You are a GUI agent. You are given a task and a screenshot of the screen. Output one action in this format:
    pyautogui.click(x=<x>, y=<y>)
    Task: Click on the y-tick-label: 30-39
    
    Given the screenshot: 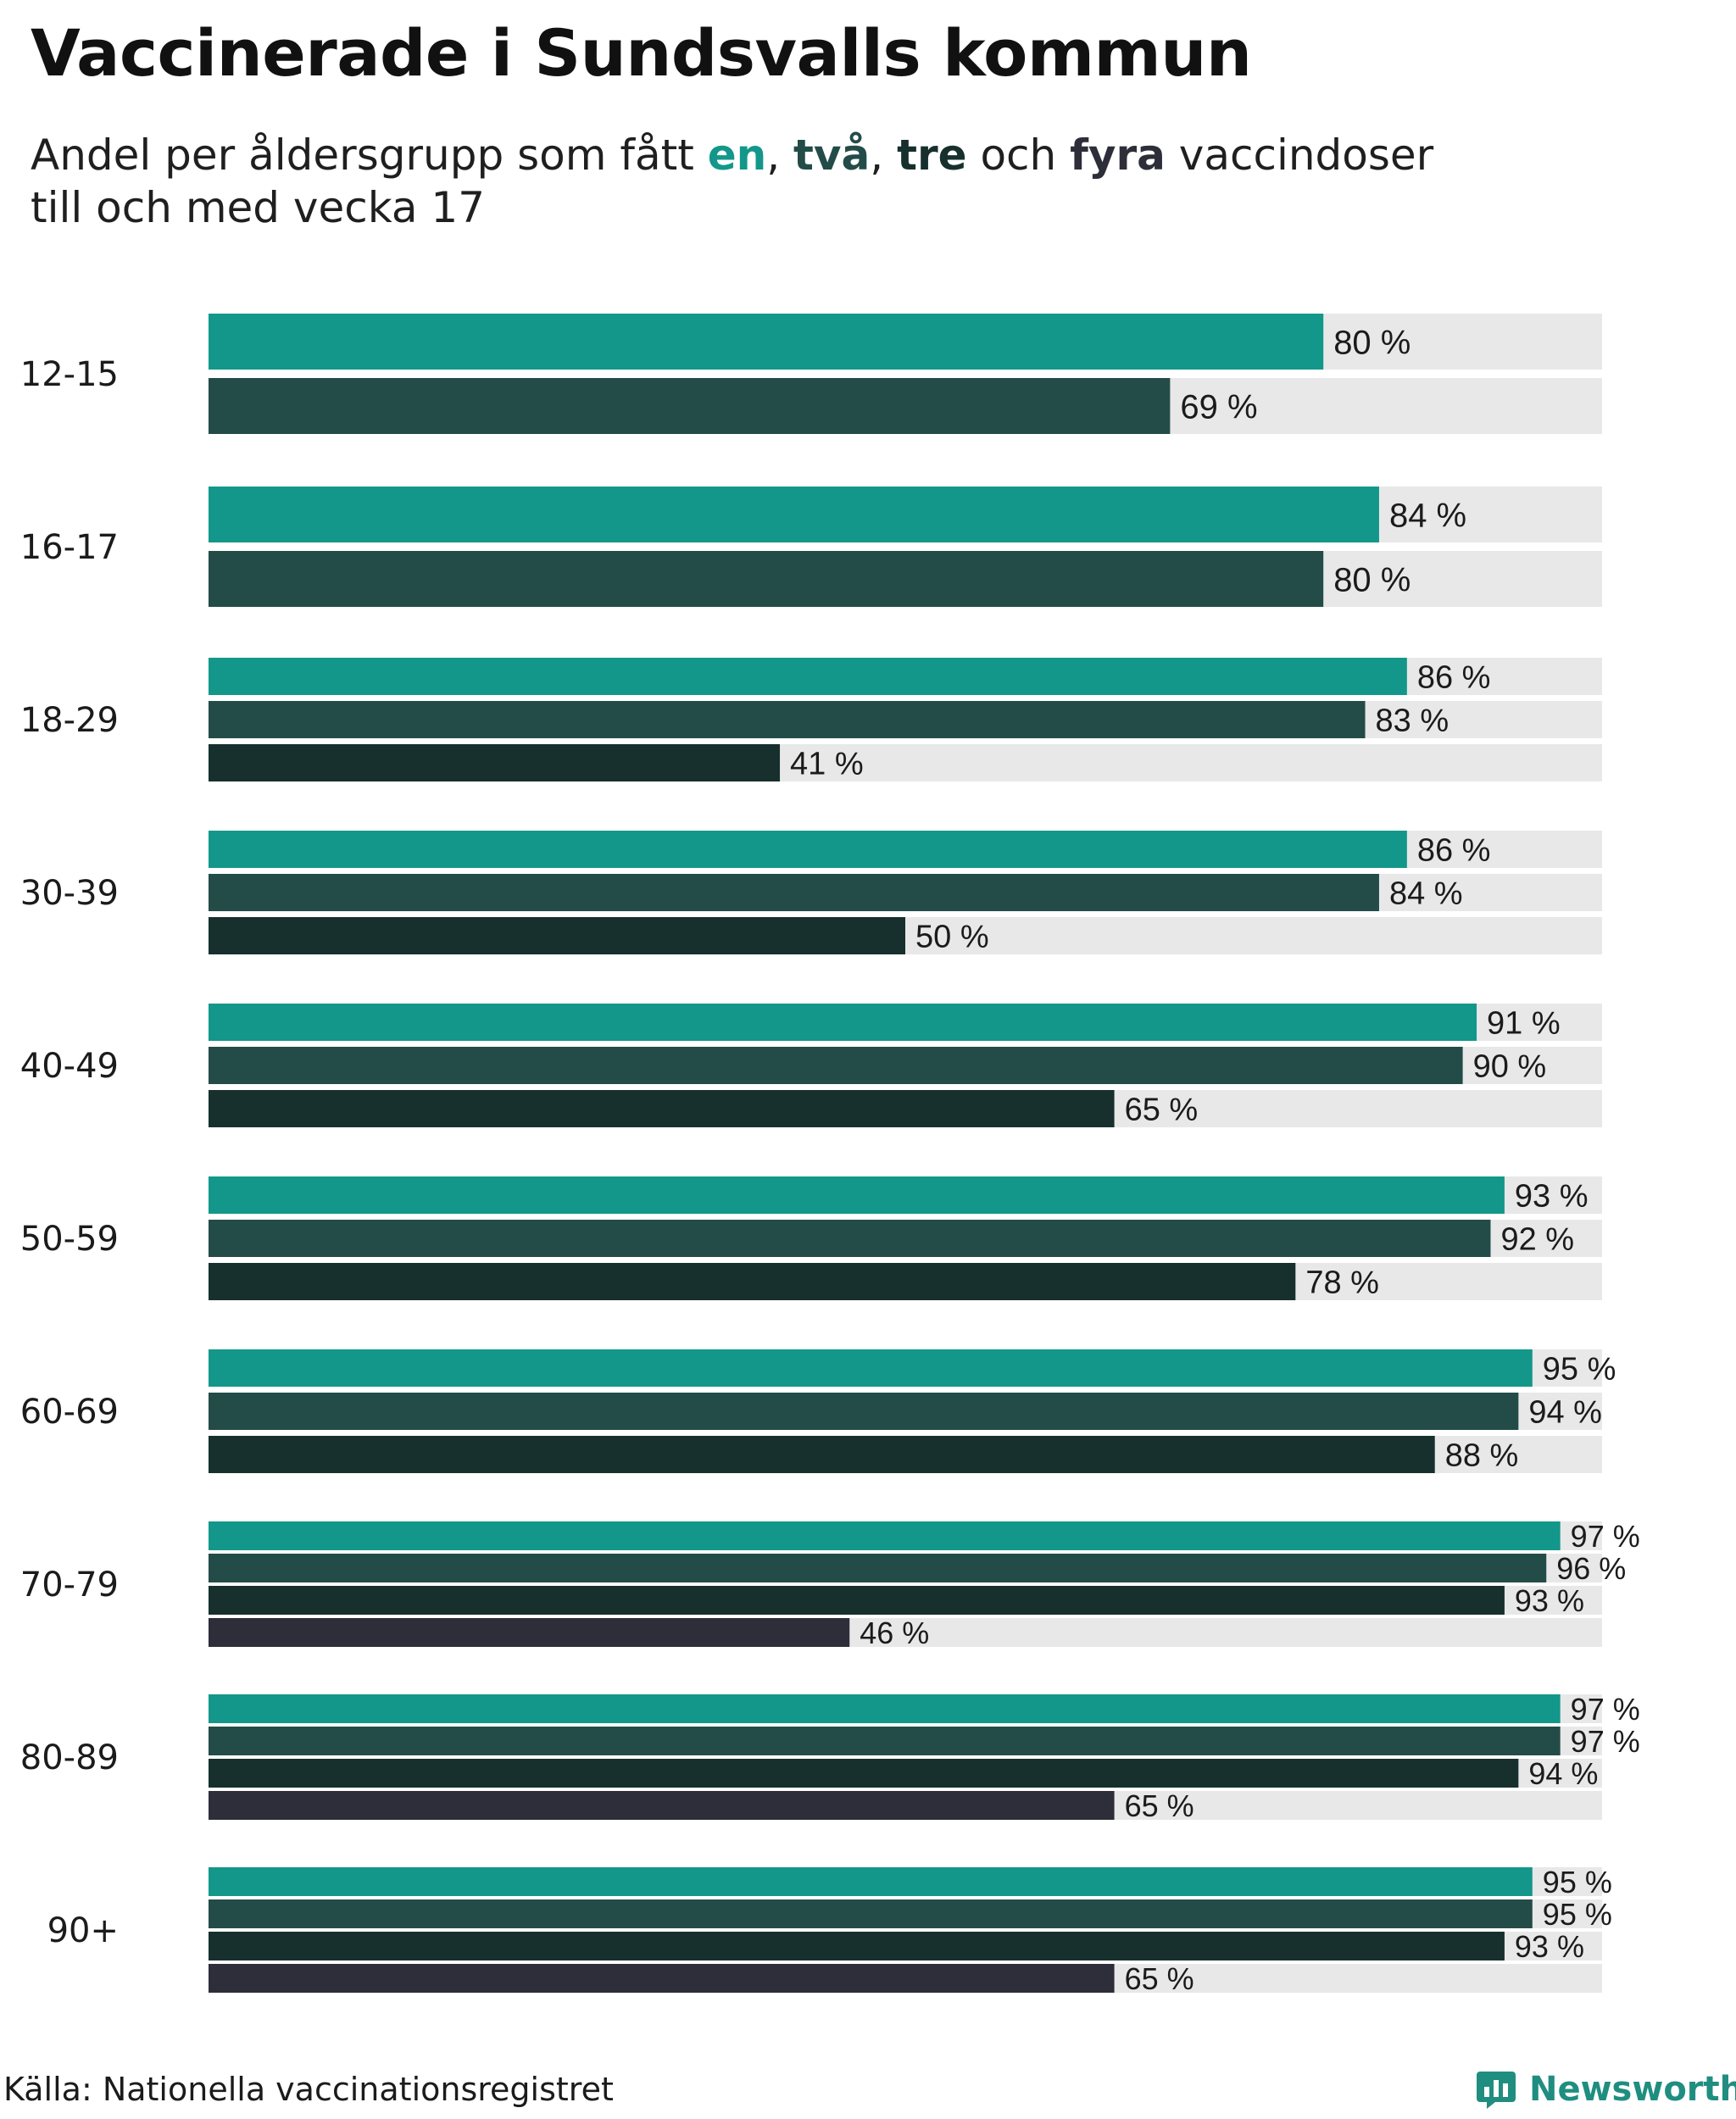 What is the action you would take?
    pyautogui.click(x=69, y=894)
    